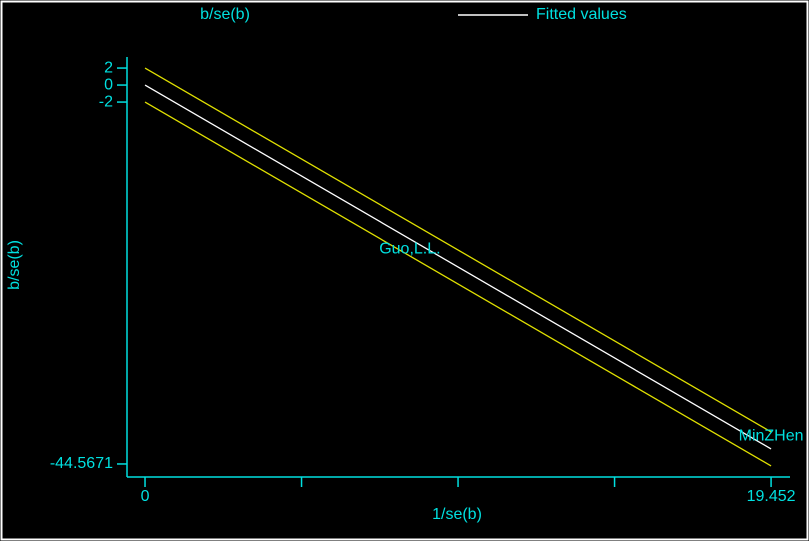  I want to click on legend-label: Fitted values, so click(581, 14).